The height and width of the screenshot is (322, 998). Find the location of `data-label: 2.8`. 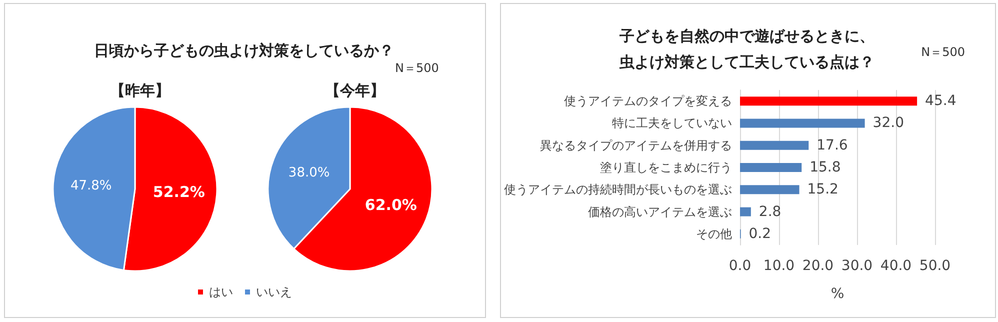

data-label: 2.8 is located at coordinates (770, 212).